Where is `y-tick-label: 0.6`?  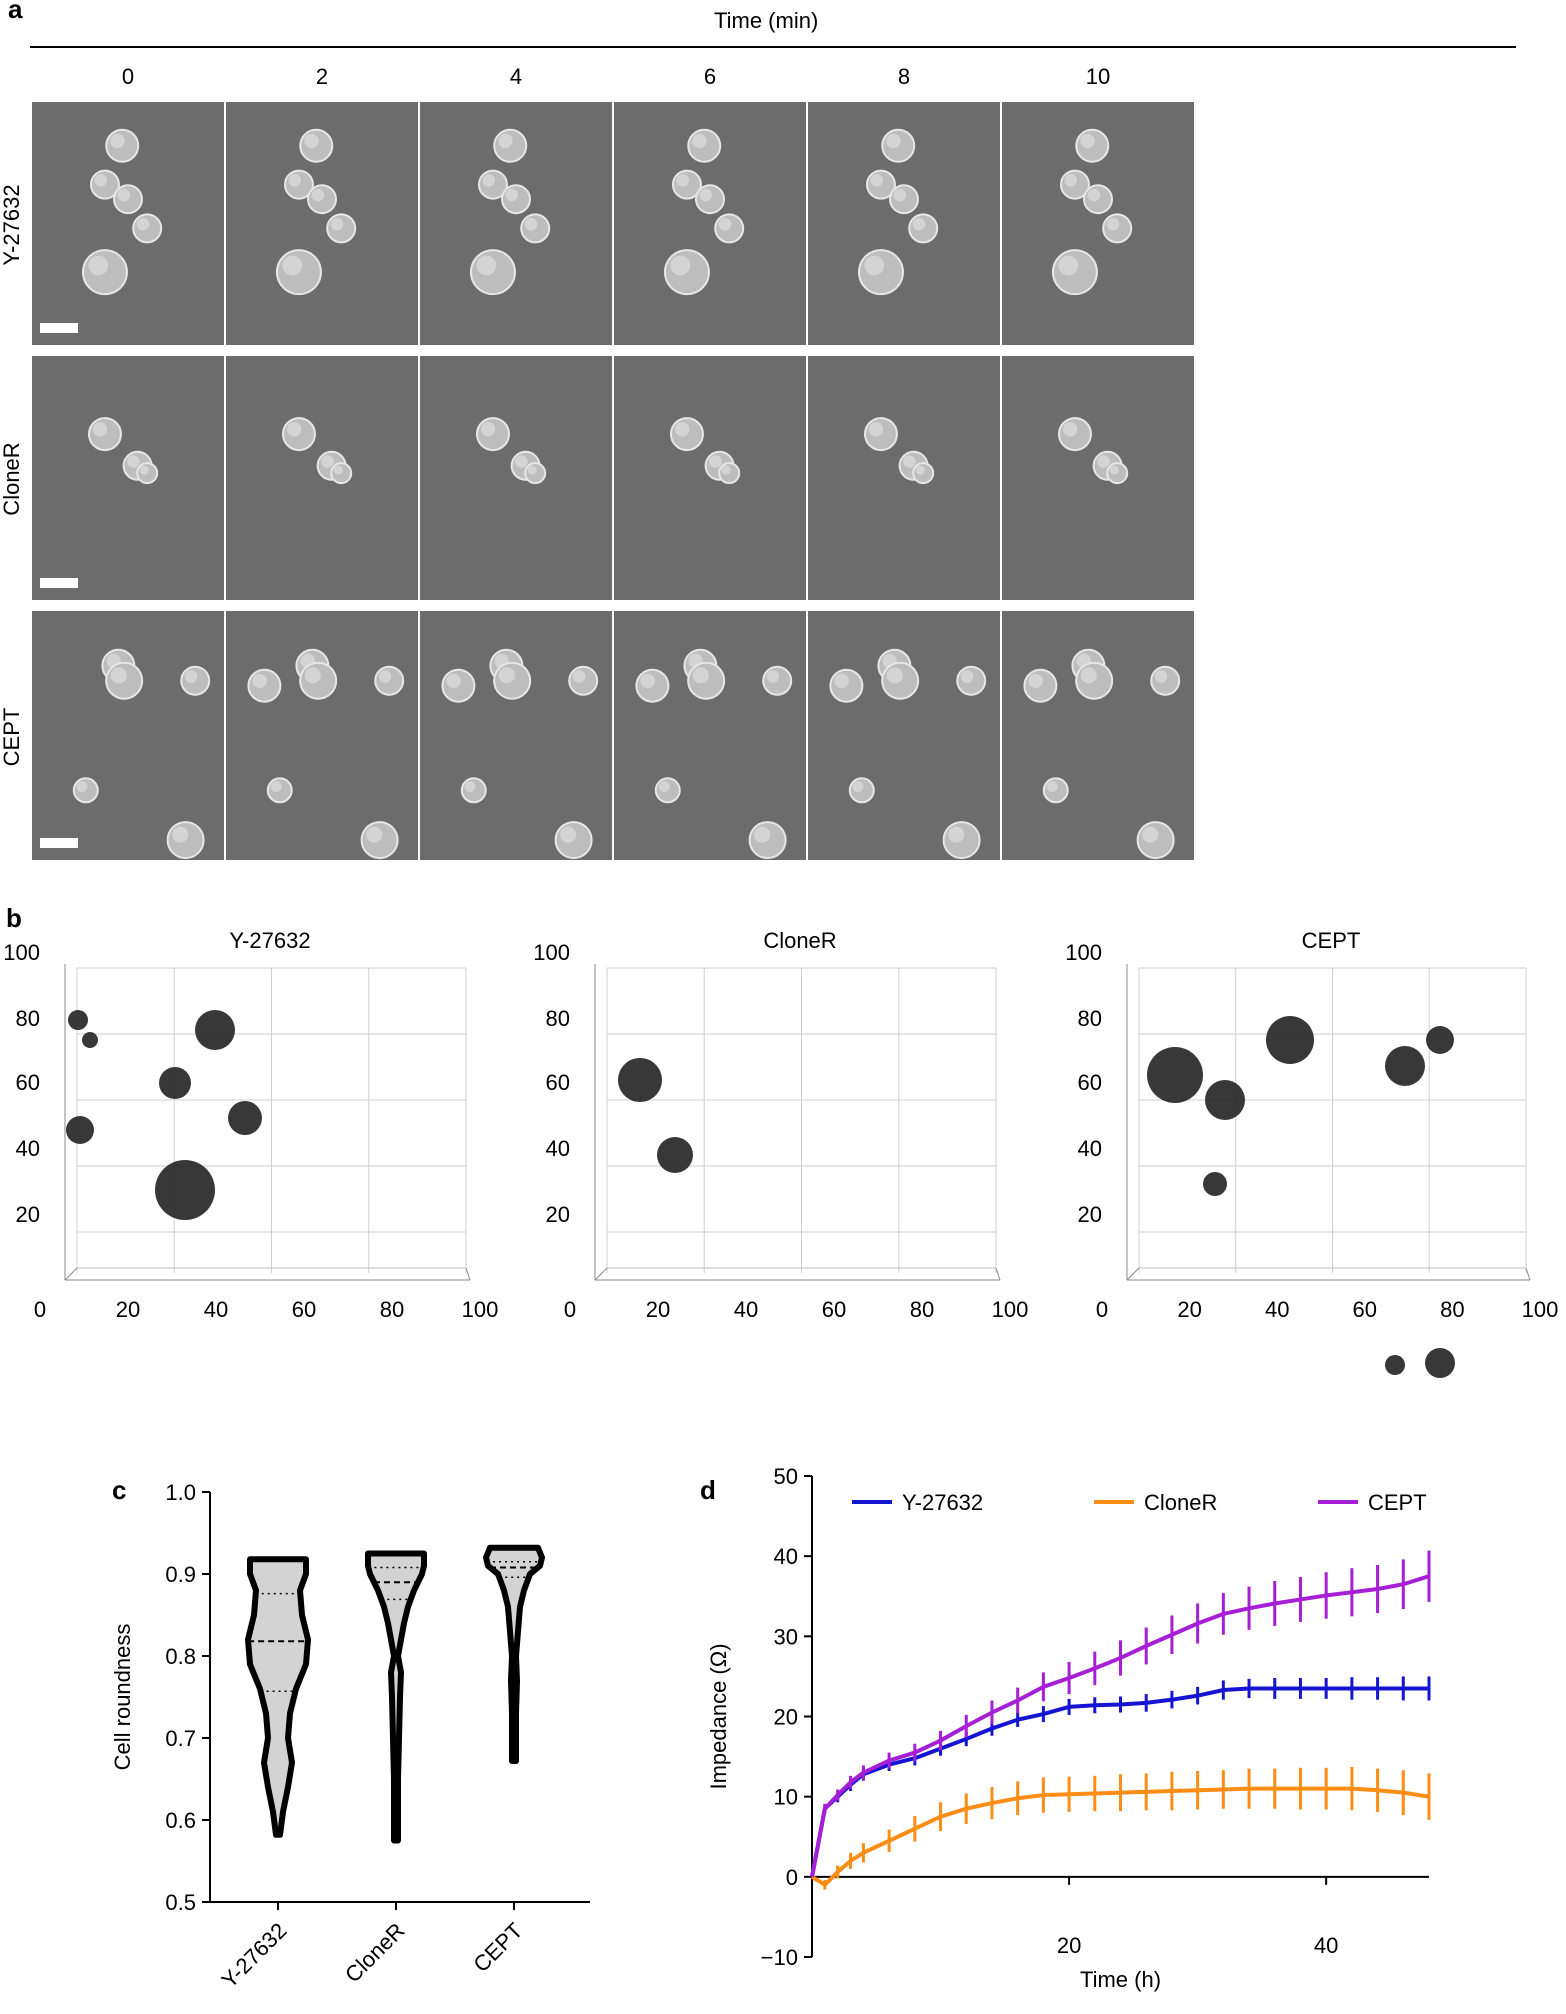
y-tick-label: 0.6 is located at coordinates (180, 1820).